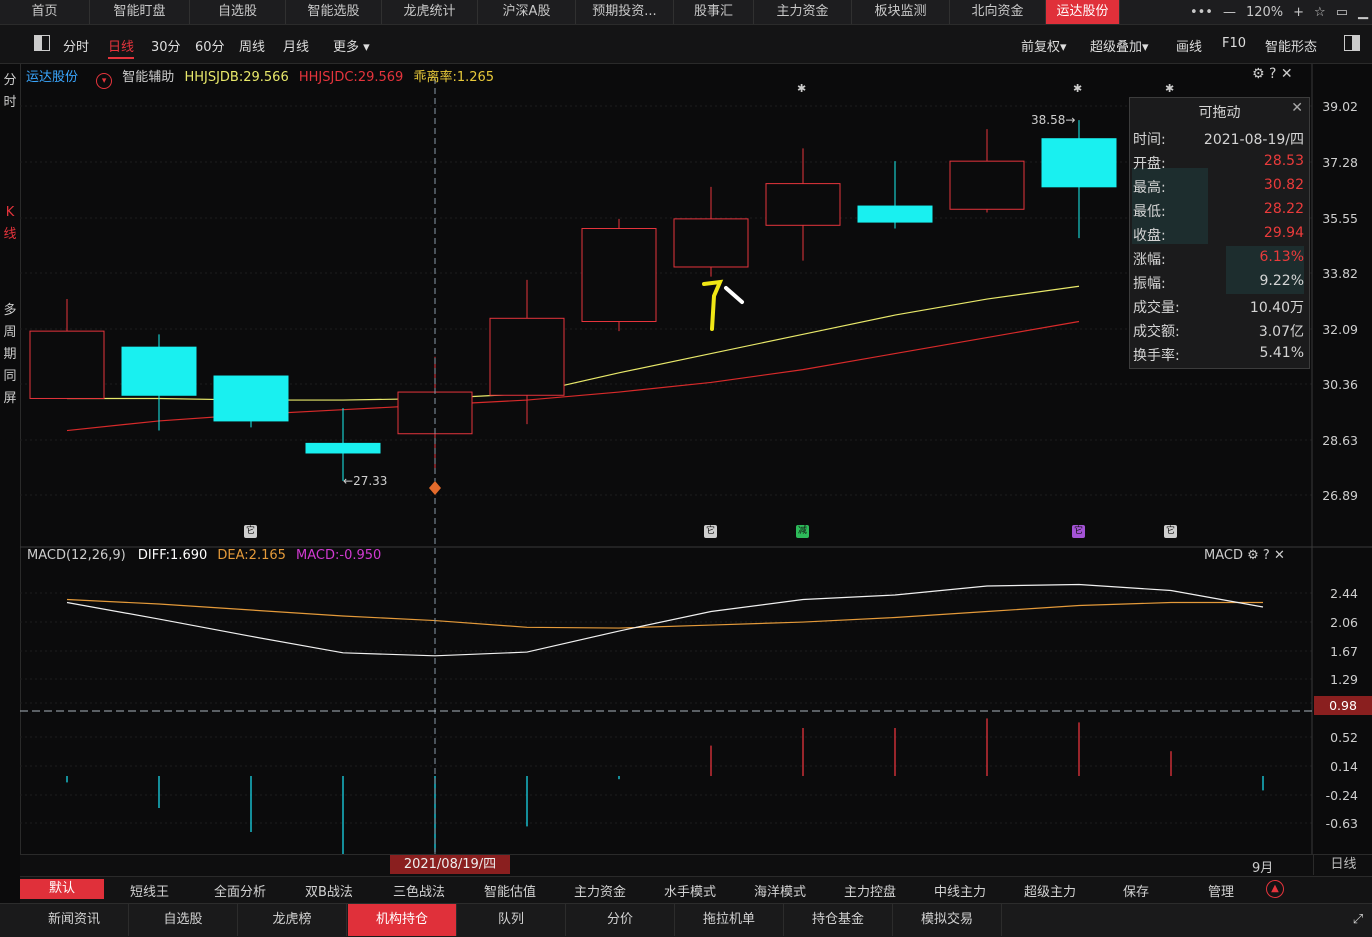 The height and width of the screenshot is (937, 1372). What do you see at coordinates (296, 47) in the screenshot?
I see `period-monthly: 月线` at bounding box center [296, 47].